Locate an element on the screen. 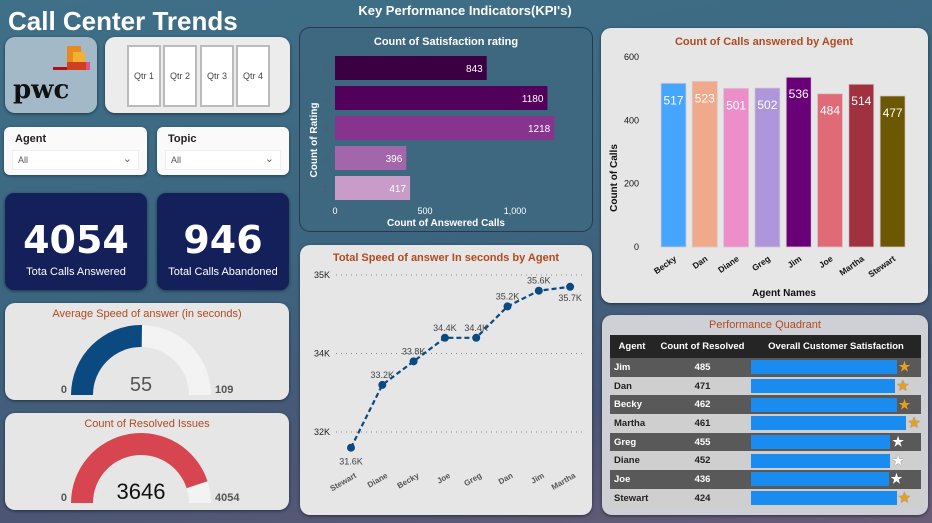 This screenshot has height=523, width=932. resolved-cell: 461 is located at coordinates (702, 423).